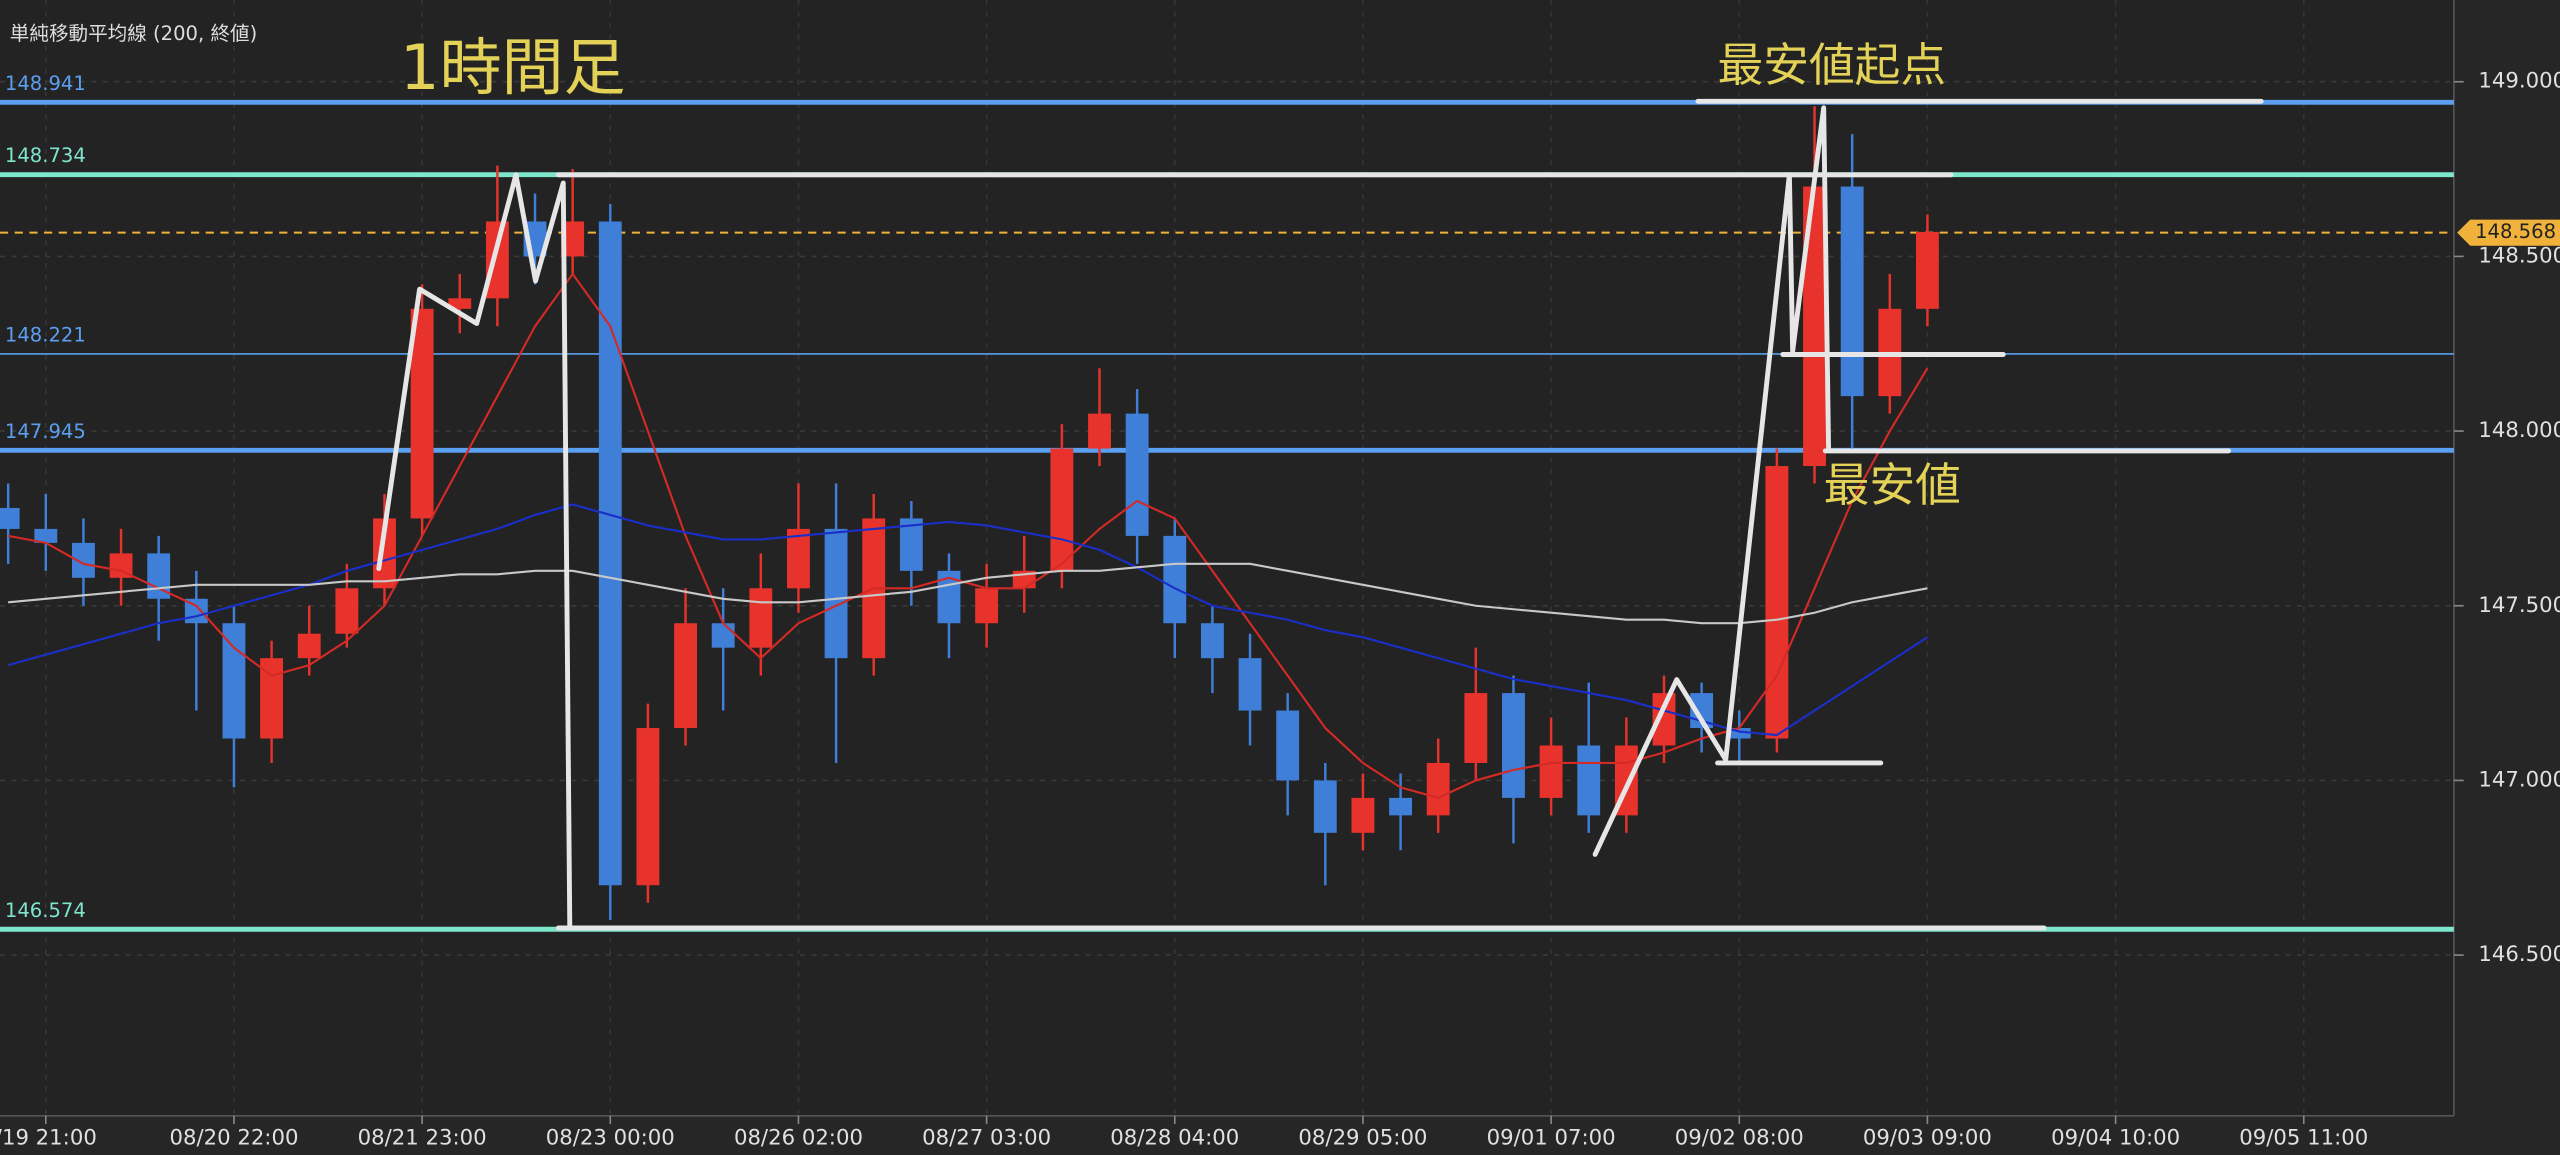 The height and width of the screenshot is (1155, 2560). What do you see at coordinates (48, 1138) in the screenshot?
I see `x-tick-label: /19 21:00` at bounding box center [48, 1138].